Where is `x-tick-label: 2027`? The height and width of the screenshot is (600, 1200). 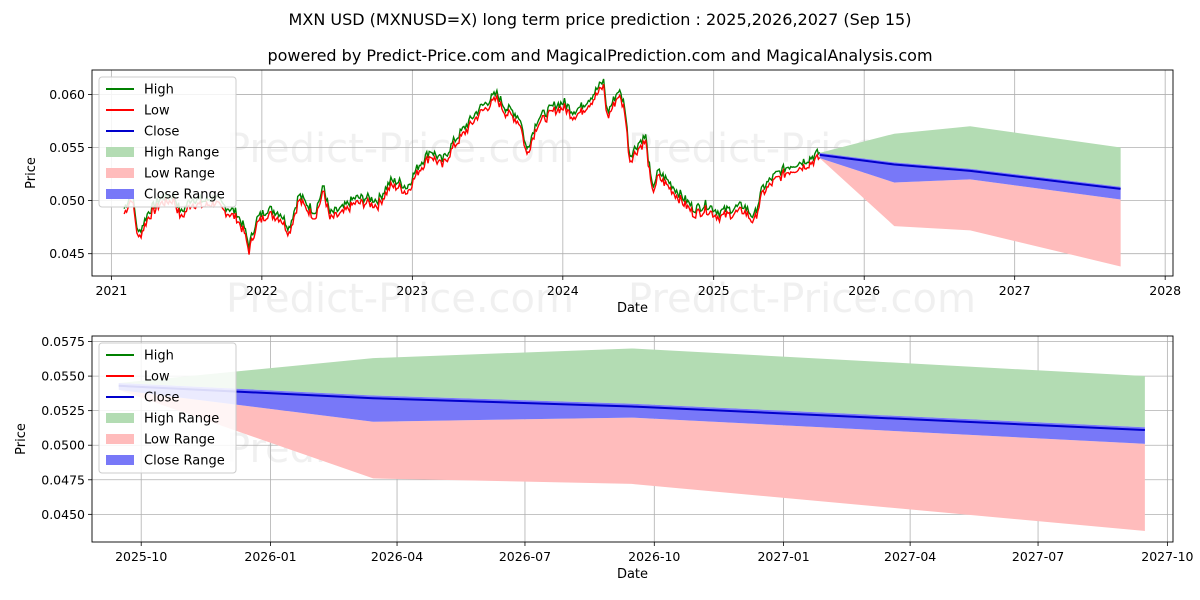 x-tick-label: 2027 is located at coordinates (1015, 290).